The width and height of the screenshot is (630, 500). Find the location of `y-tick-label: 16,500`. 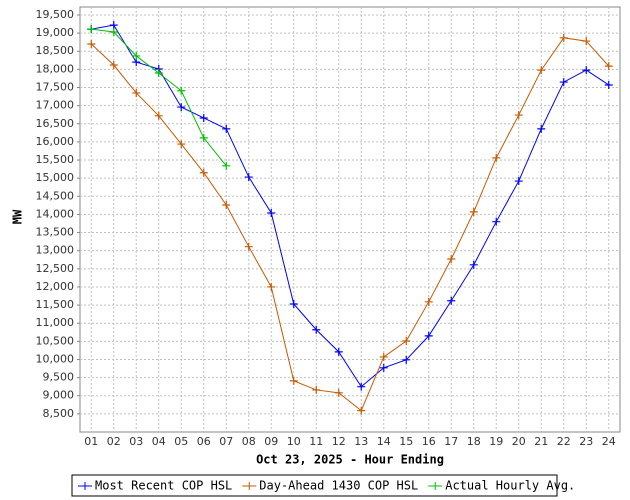

y-tick-label: 16,500 is located at coordinates (55, 123).